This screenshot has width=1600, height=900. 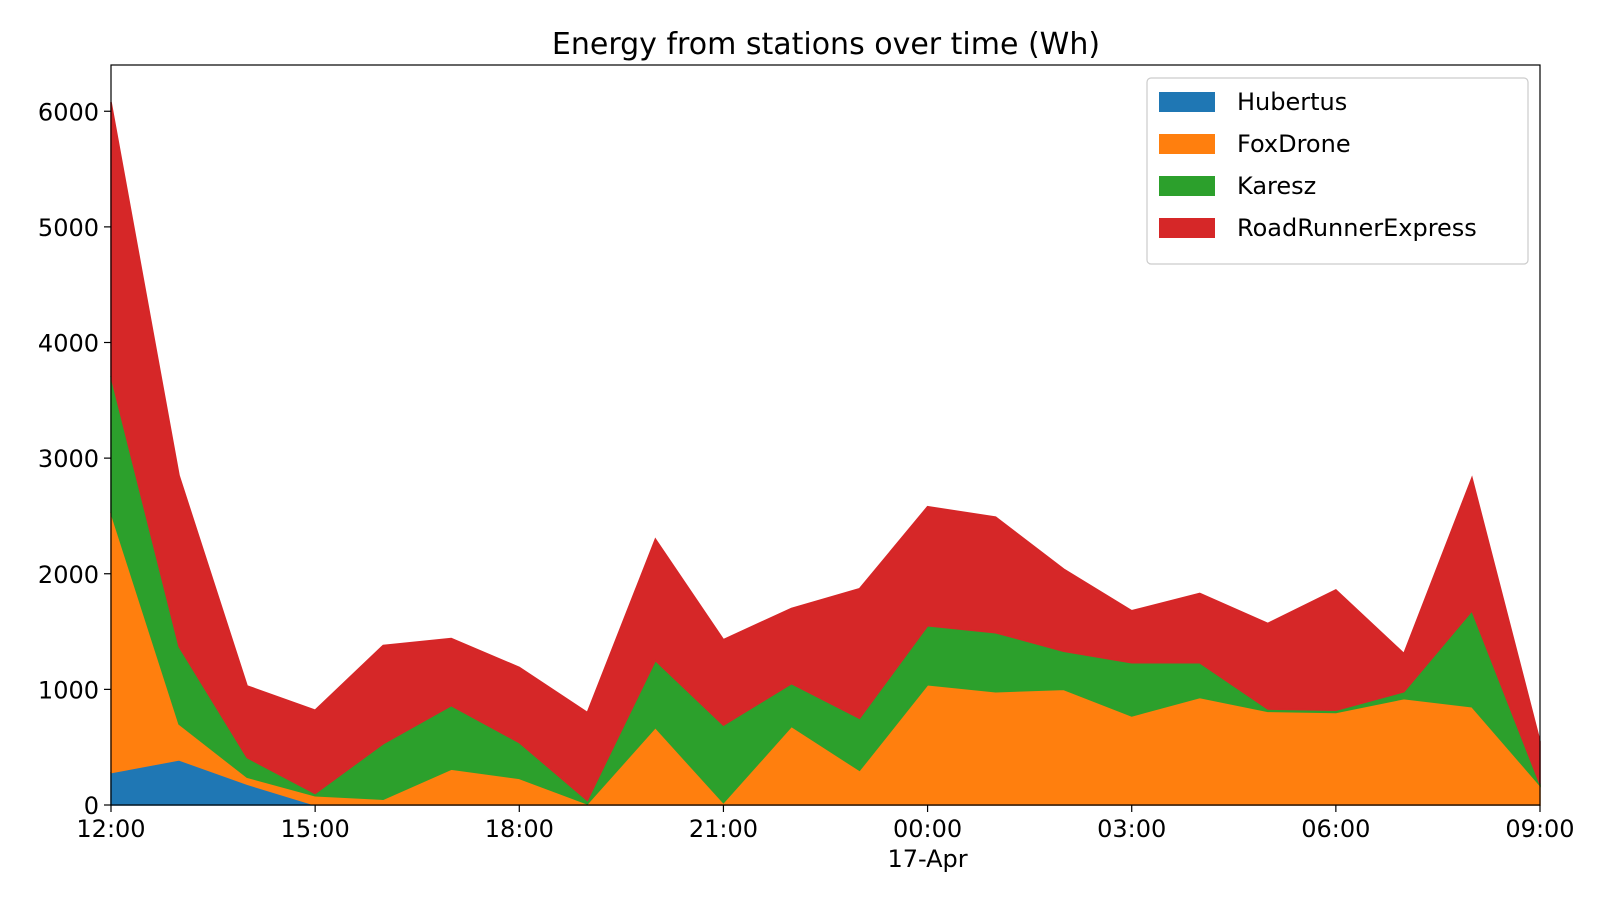 I want to click on legend-label-karesz: Karesz, so click(x=1276, y=186).